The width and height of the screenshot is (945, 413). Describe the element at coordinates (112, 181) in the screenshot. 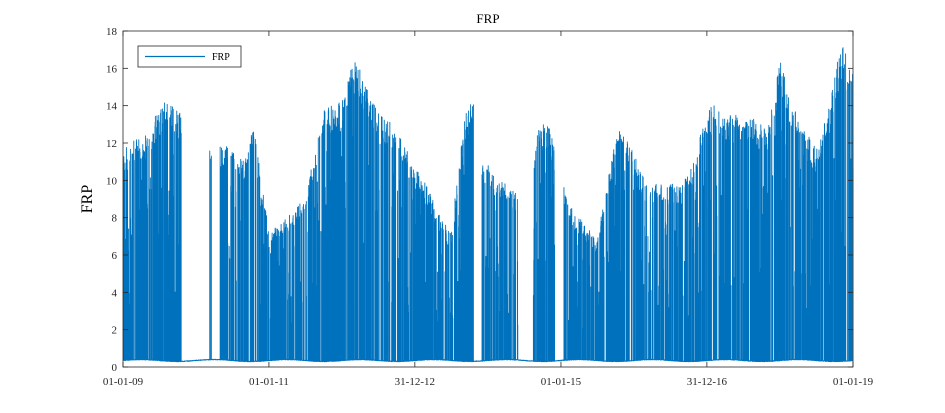

I see `y-tick-label: 10` at that location.